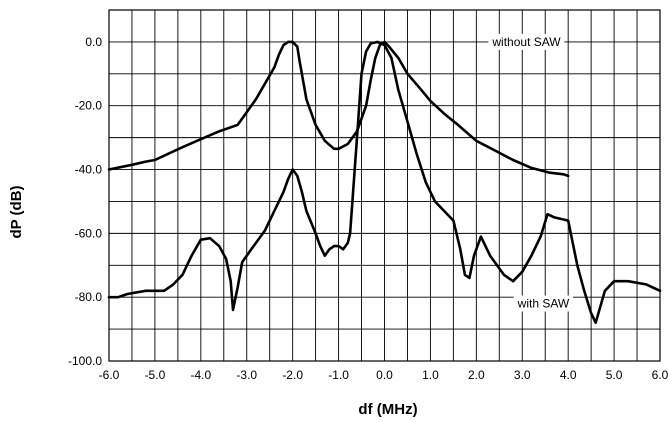  Describe the element at coordinates (292, 375) in the screenshot. I see `x-tick-label: -2.0` at that location.